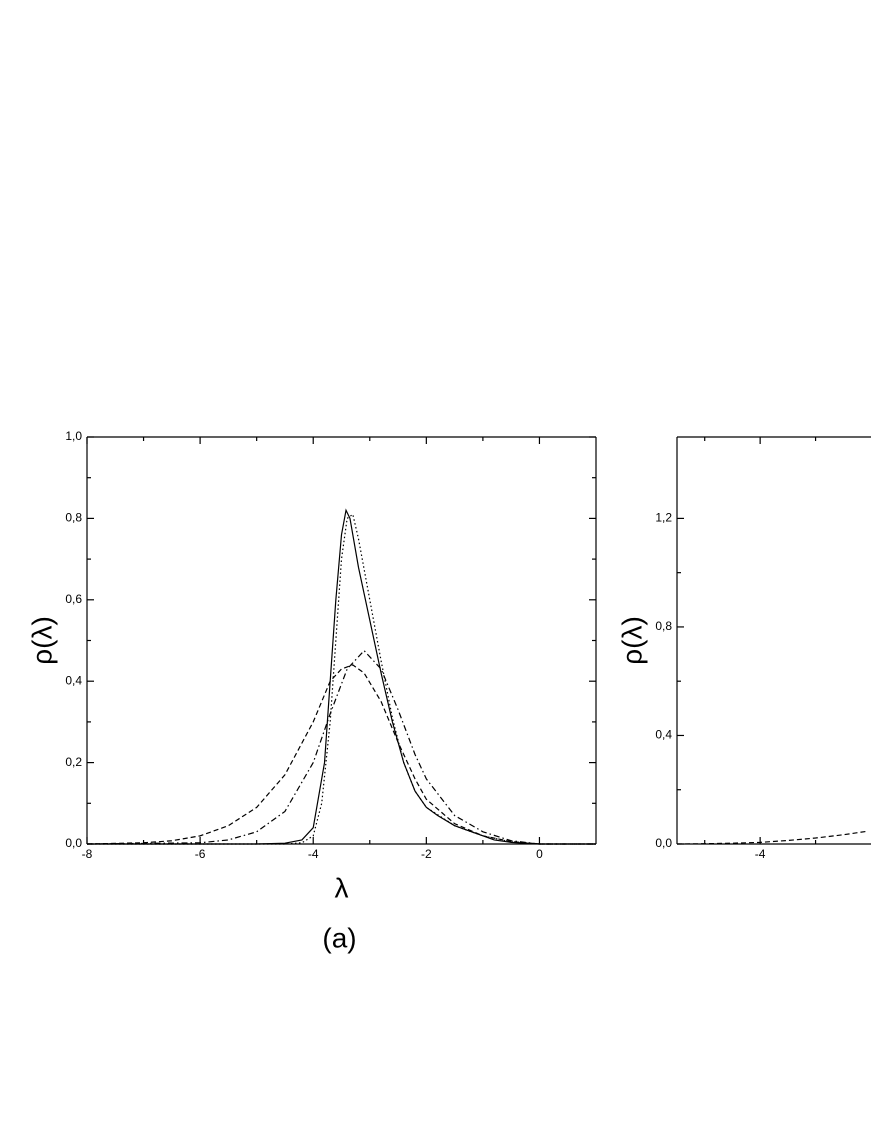  What do you see at coordinates (663, 518) in the screenshot?
I see `y-tick-label: 1,2` at bounding box center [663, 518].